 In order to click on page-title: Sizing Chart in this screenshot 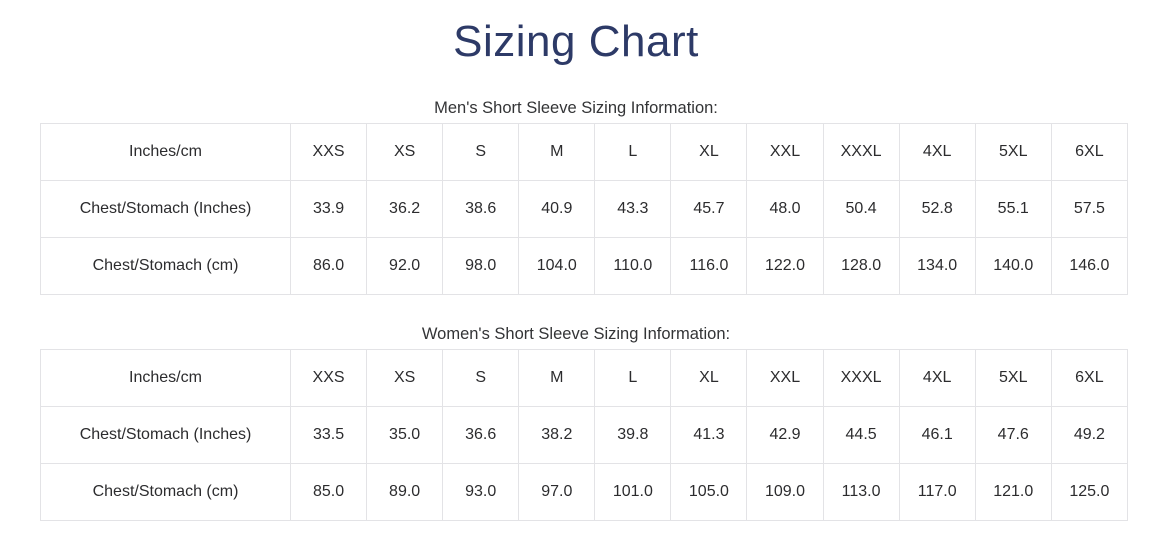, I will do `click(576, 41)`.